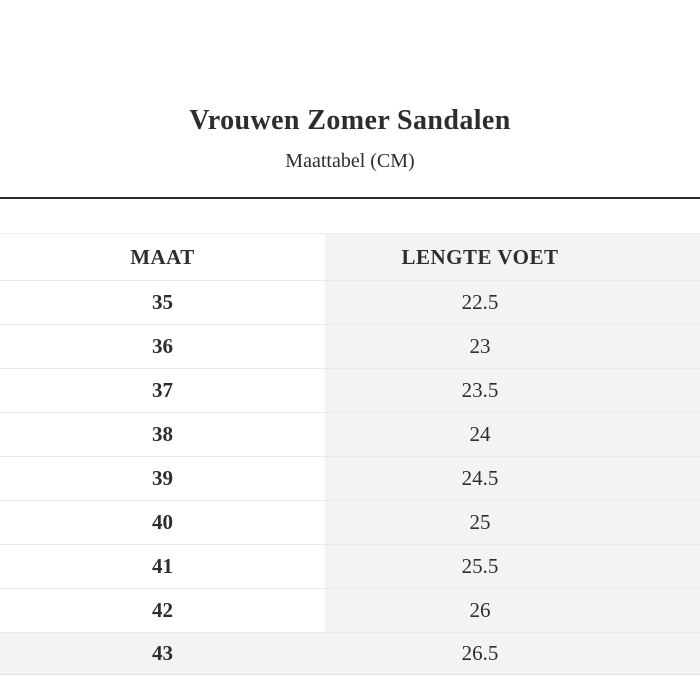 The width and height of the screenshot is (700, 700). What do you see at coordinates (162, 522) in the screenshot?
I see `size-cell: 40` at bounding box center [162, 522].